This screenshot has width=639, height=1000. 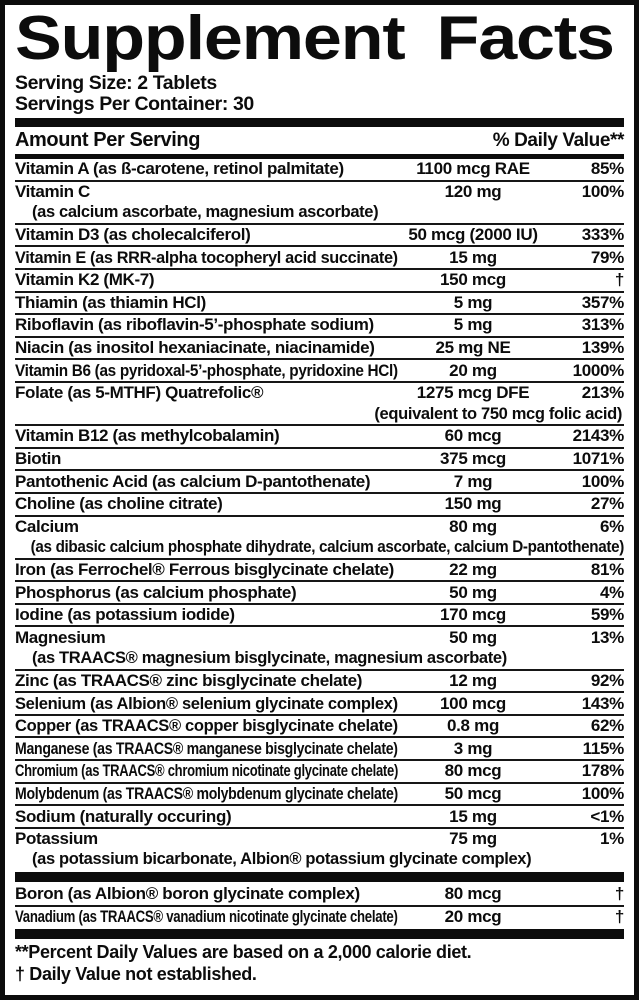 What do you see at coordinates (123, 816) in the screenshot?
I see `nutrient-name: Sodium (naturally occuring)` at bounding box center [123, 816].